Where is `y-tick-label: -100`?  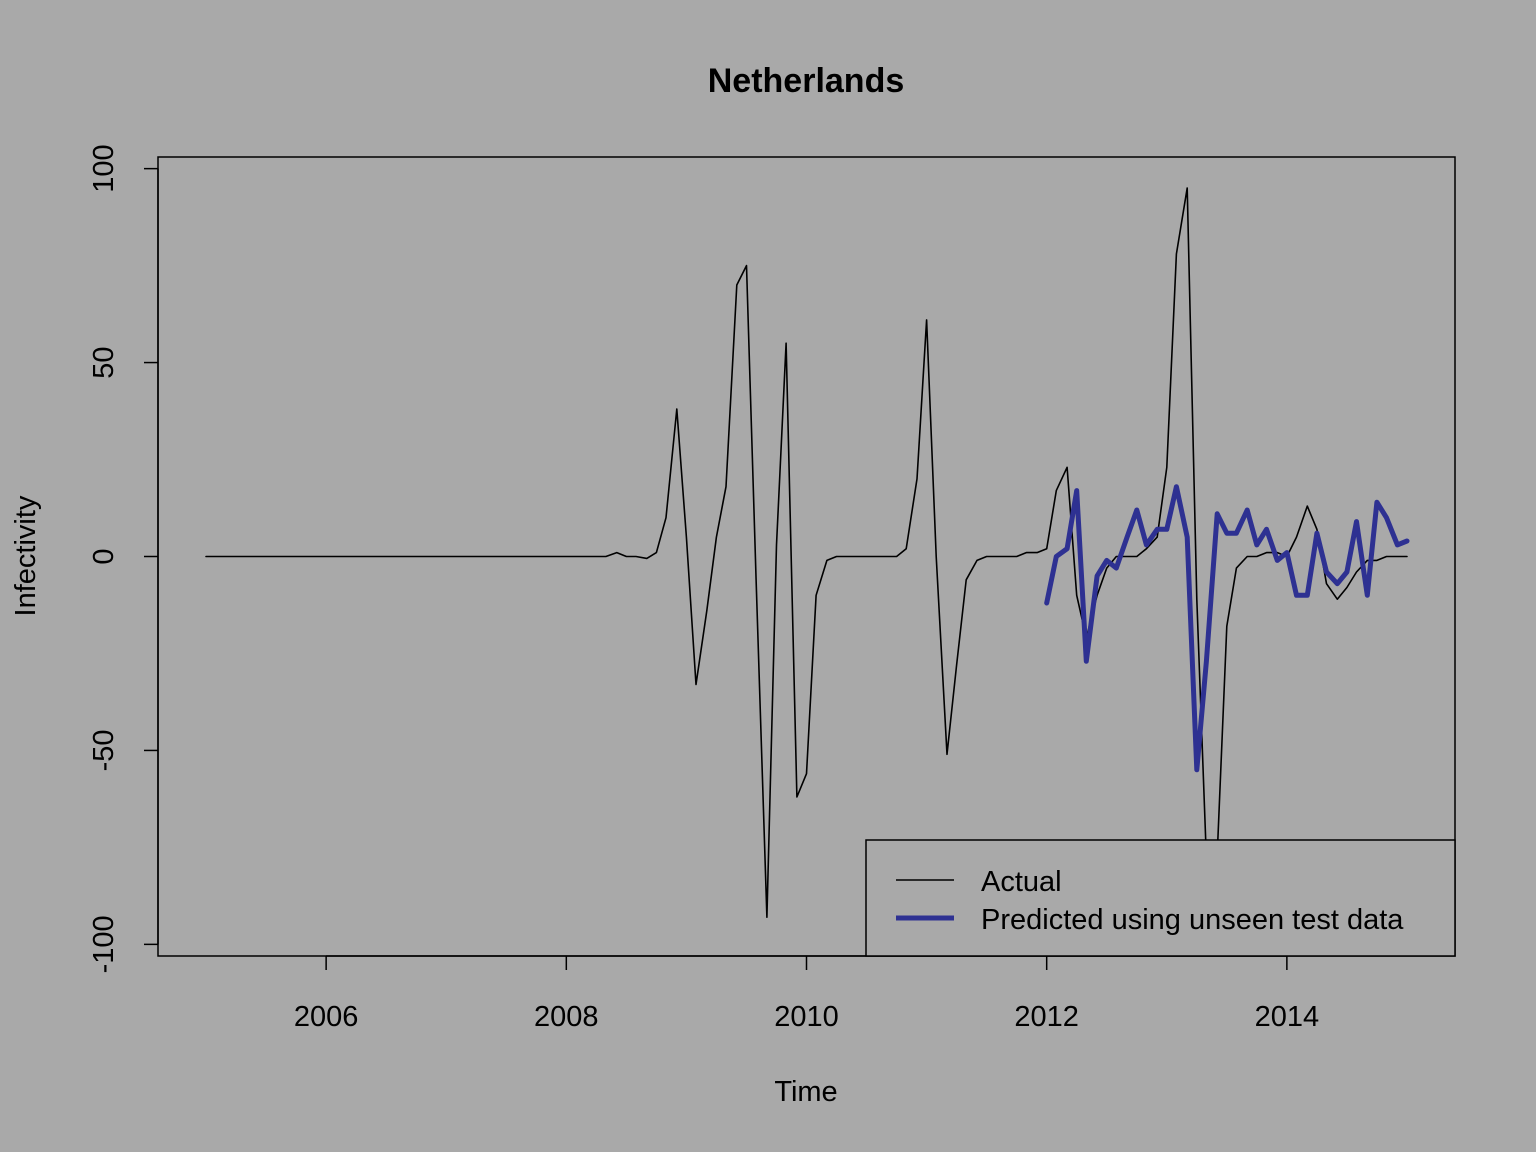 y-tick-label: -100 is located at coordinates (104, 944).